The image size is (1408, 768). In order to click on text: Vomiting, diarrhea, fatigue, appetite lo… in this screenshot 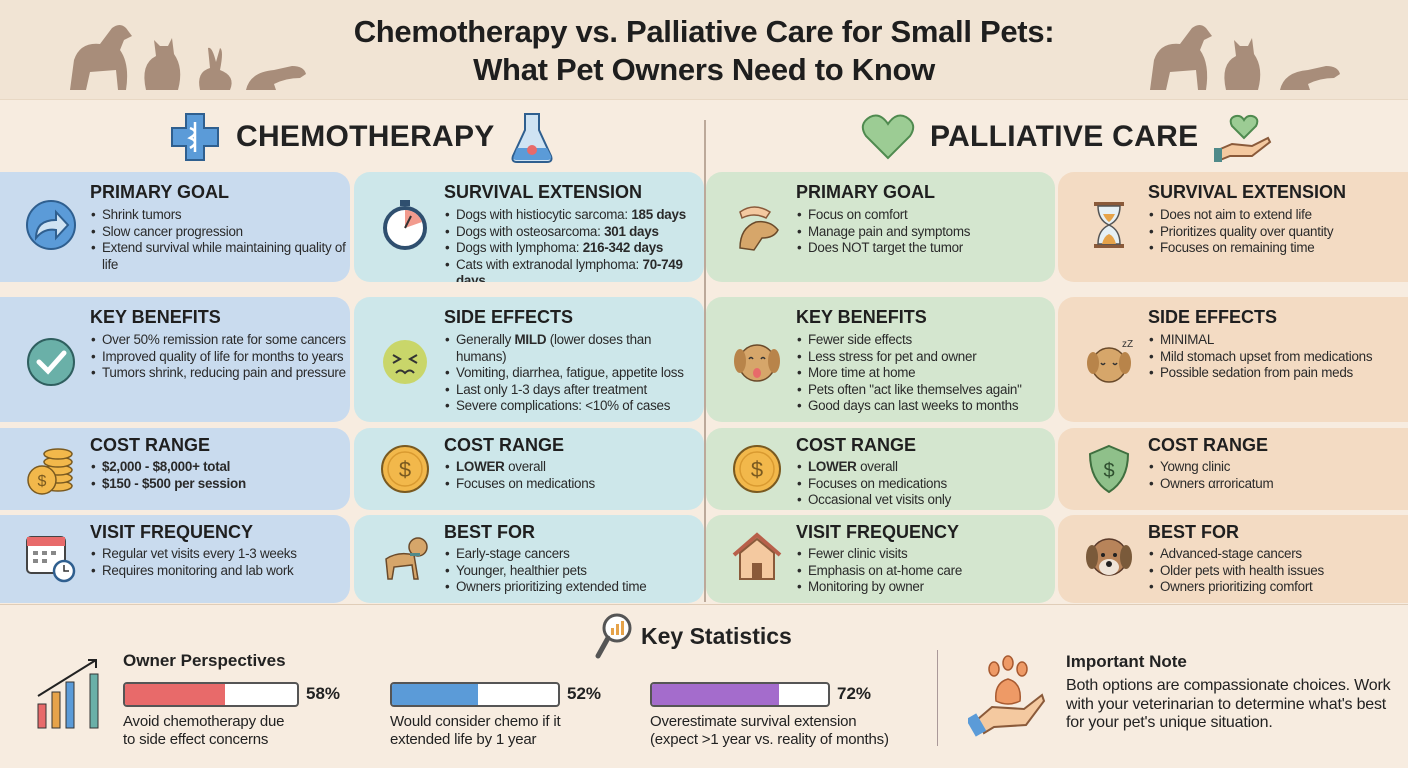, I will do `click(570, 373)`.